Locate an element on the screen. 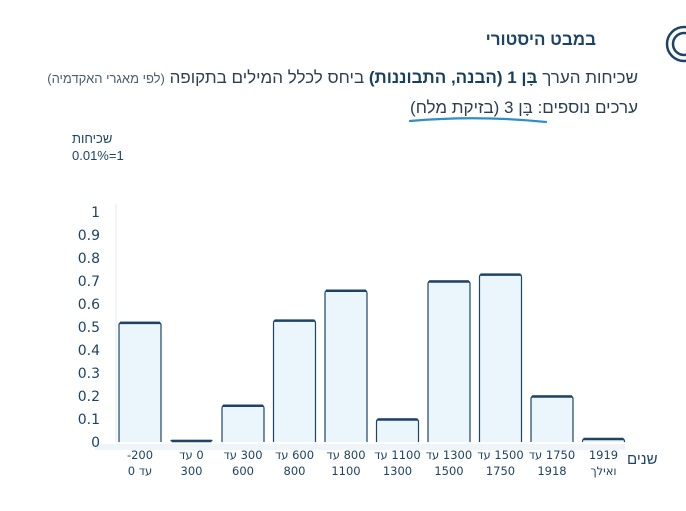 The image size is (686, 511). root-value: בָּן 1 (הבנה, התבוננות) is located at coordinates (453, 77).